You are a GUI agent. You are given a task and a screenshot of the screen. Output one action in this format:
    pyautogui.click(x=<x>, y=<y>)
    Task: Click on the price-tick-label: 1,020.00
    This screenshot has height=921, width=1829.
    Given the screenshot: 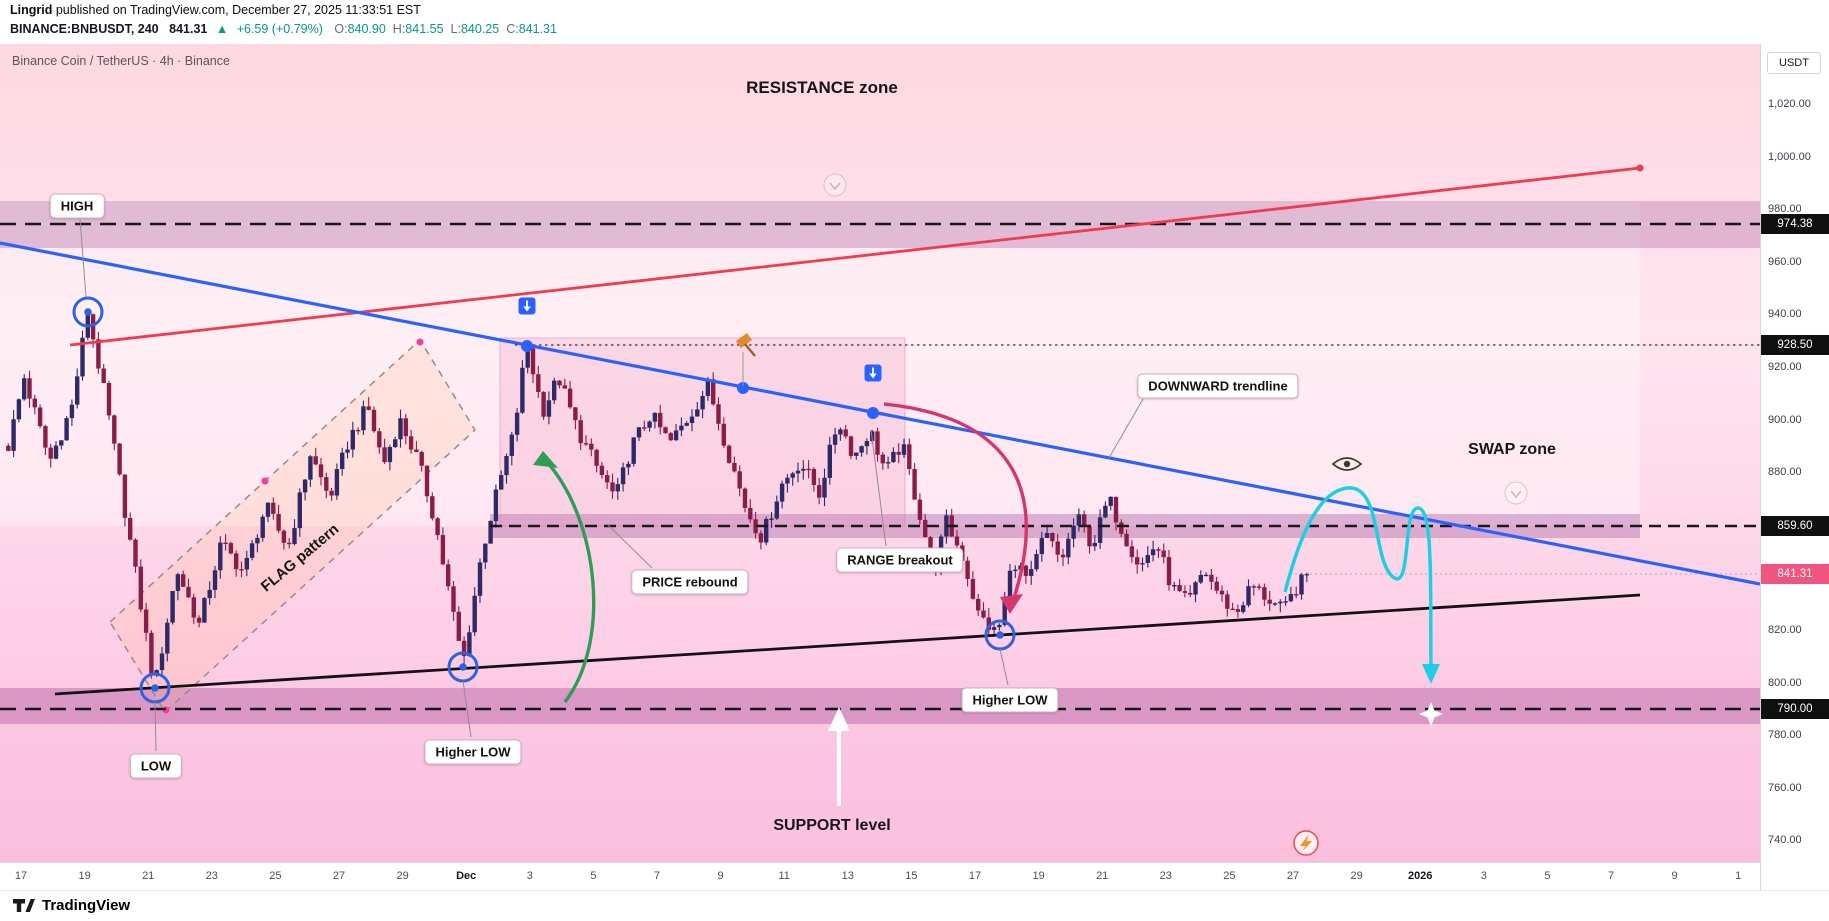 What is the action you would take?
    pyautogui.click(x=1789, y=104)
    